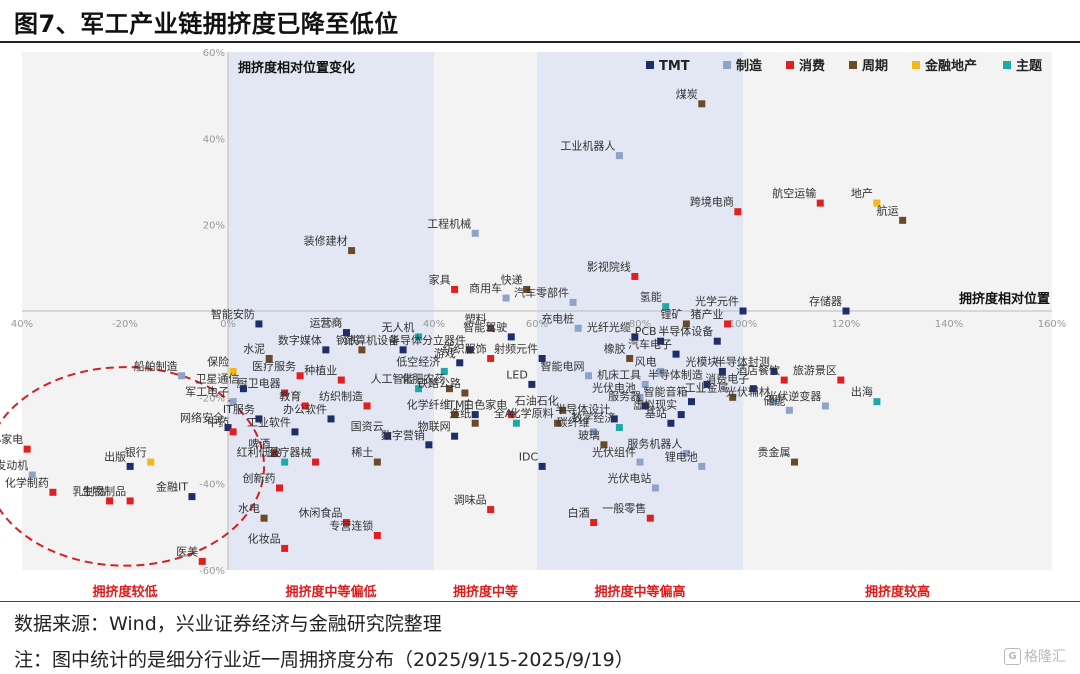  What do you see at coordinates (367, 426) in the screenshot?
I see `point-label: 国资云` at bounding box center [367, 426].